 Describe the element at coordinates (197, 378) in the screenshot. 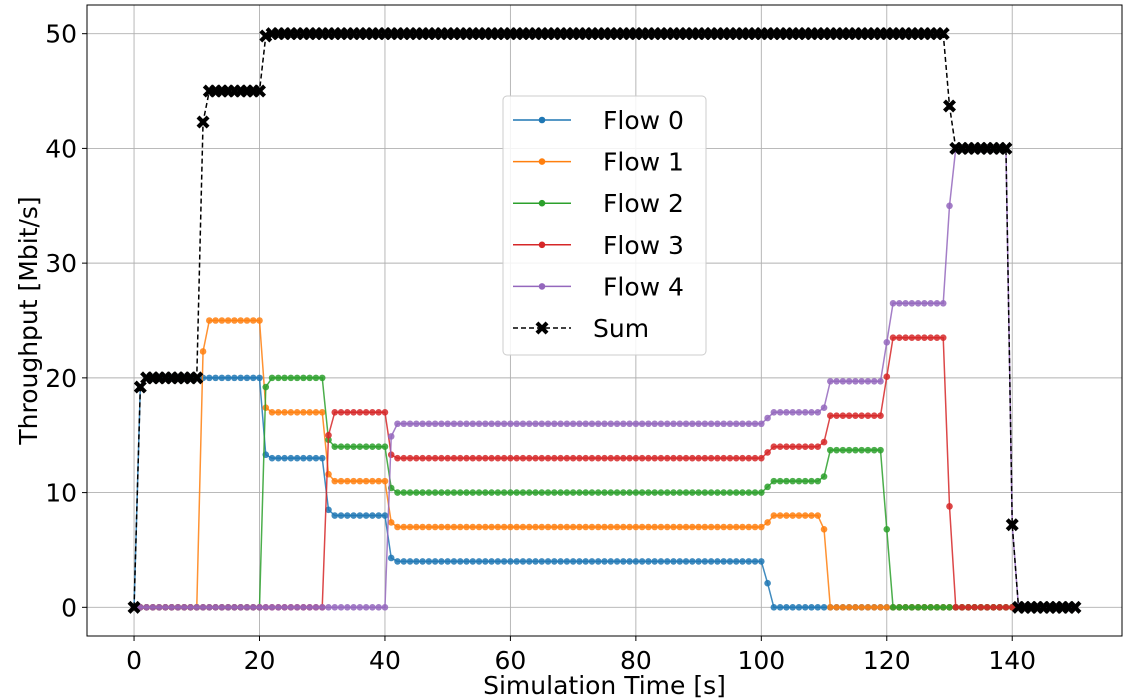

I see `sum-marker` at that location.